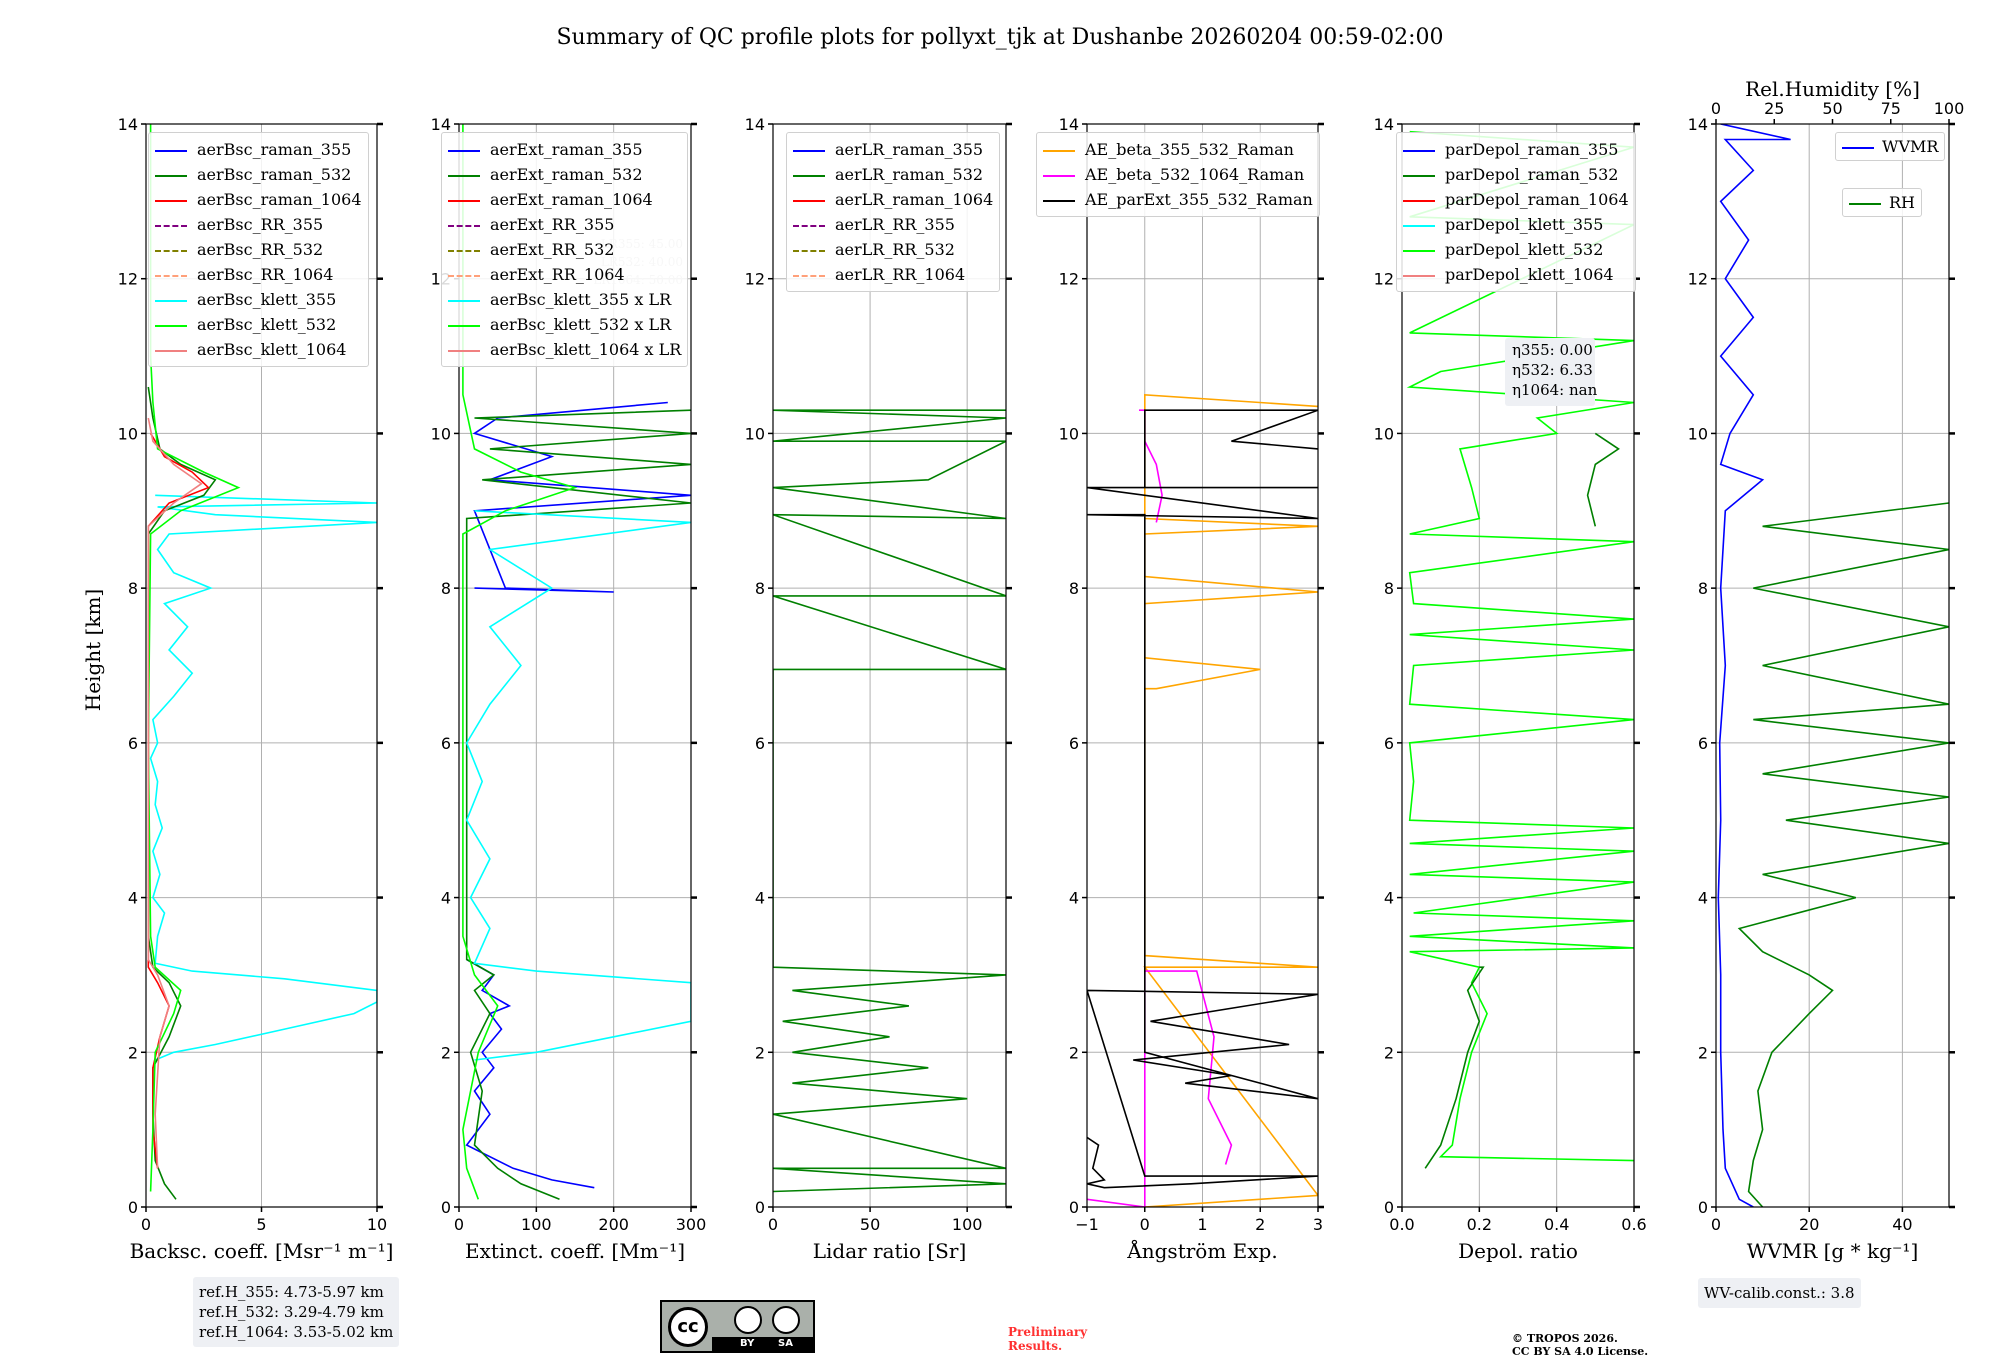  Describe the element at coordinates (688, 1327) in the screenshot. I see `cc-logo-icon: cc` at that location.